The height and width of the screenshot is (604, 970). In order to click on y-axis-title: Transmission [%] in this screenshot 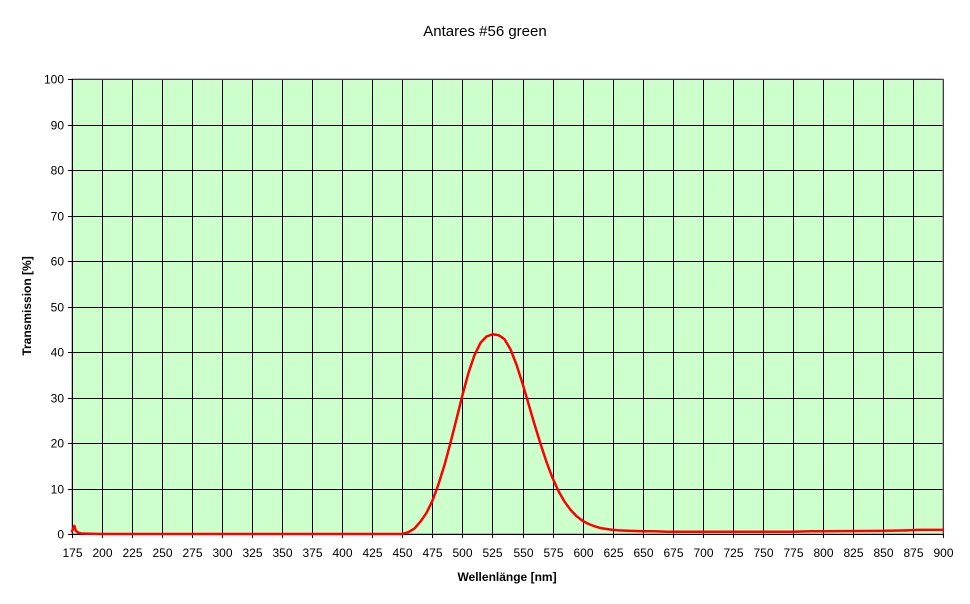, I will do `click(27, 305)`.